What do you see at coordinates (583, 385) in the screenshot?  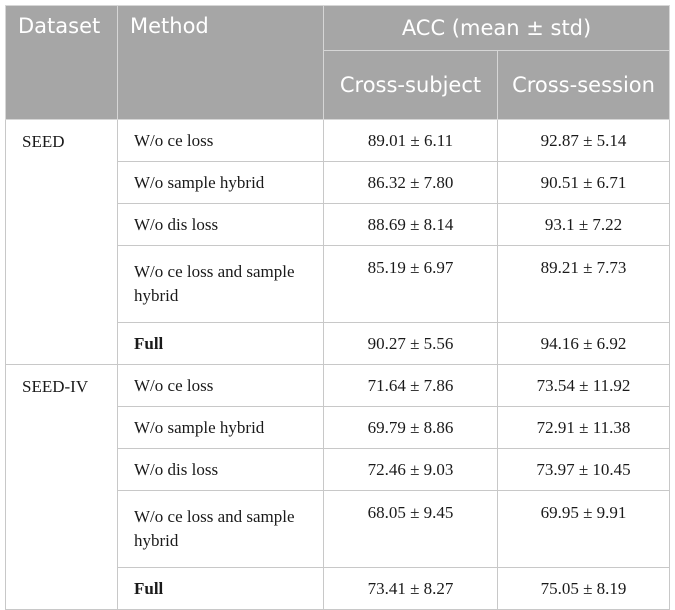 I see `cross-session-cell: 73.54 ± 11.92` at bounding box center [583, 385].